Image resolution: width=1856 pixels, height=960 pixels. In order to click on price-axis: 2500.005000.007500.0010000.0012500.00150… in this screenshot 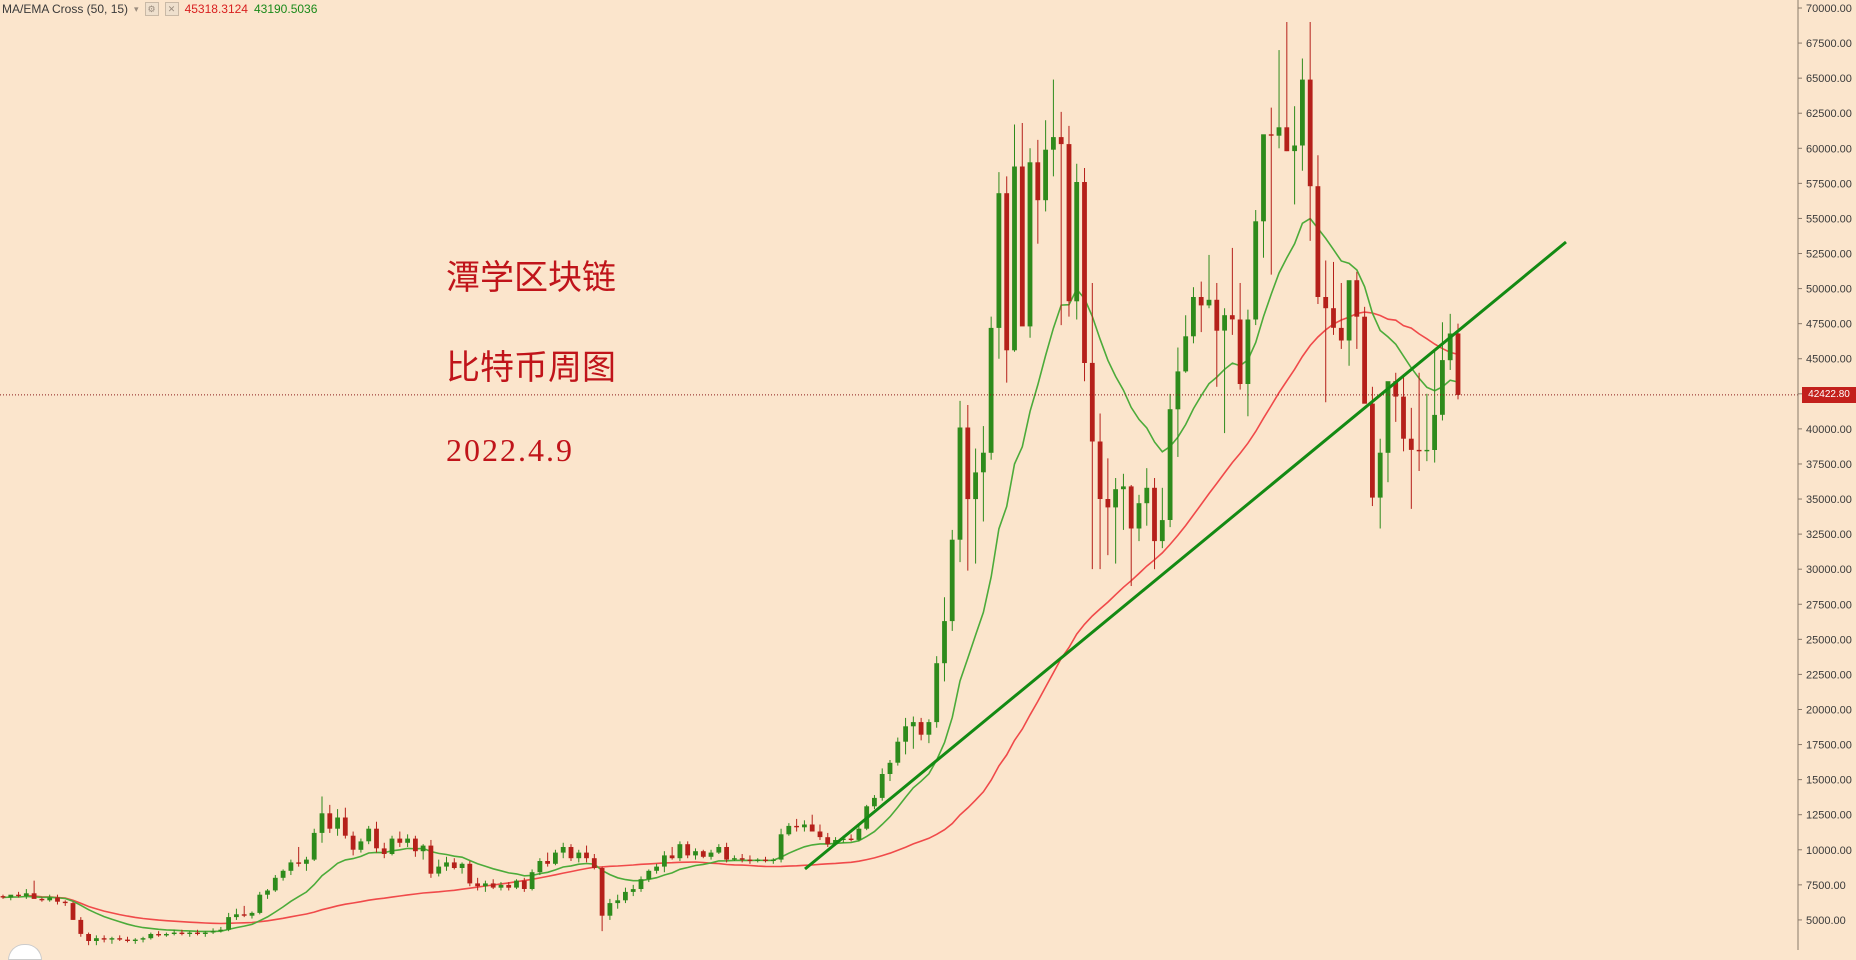, I will do `click(1824, 475)`.